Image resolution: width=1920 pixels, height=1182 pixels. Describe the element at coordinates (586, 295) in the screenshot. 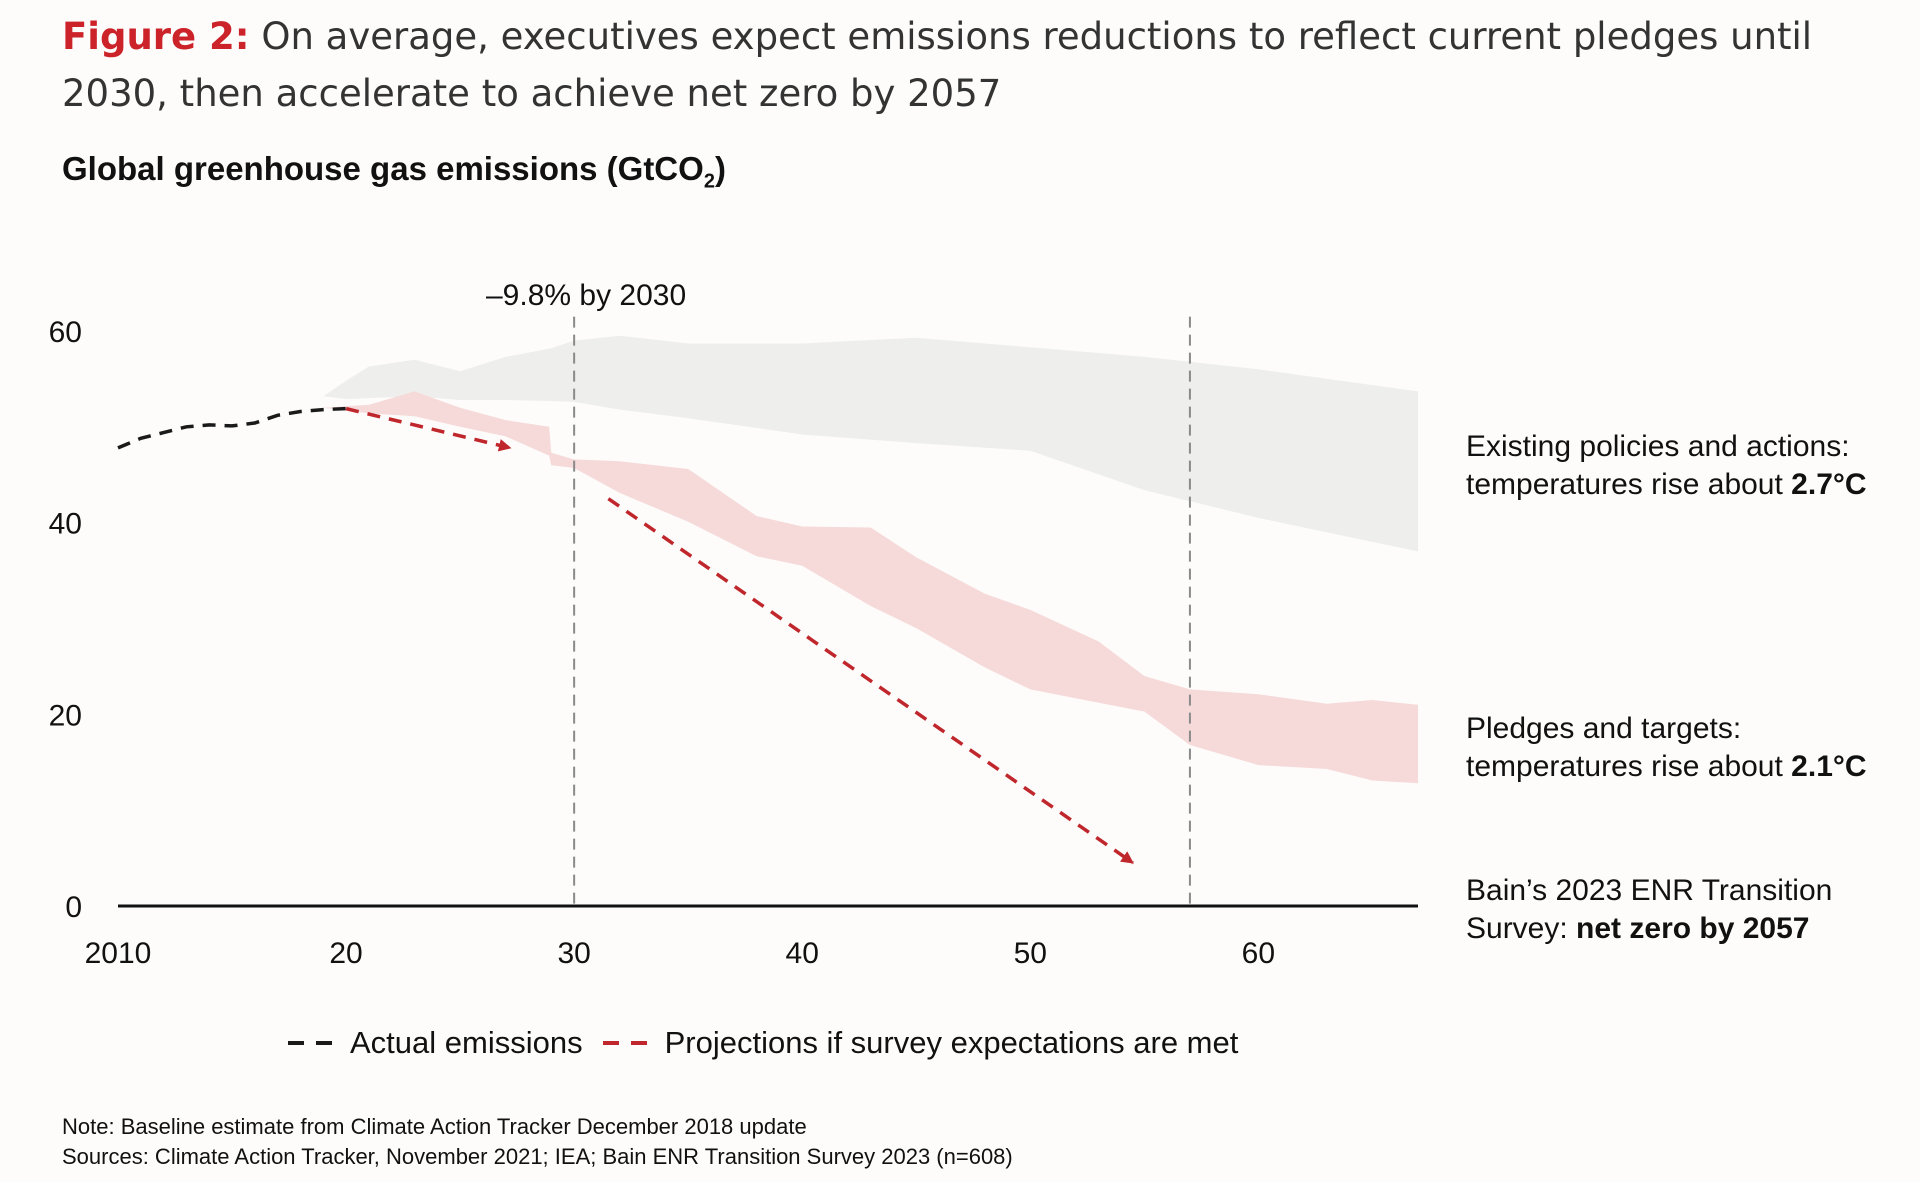

I see `pct-2030-annotation: –9.8% by 2030` at that location.